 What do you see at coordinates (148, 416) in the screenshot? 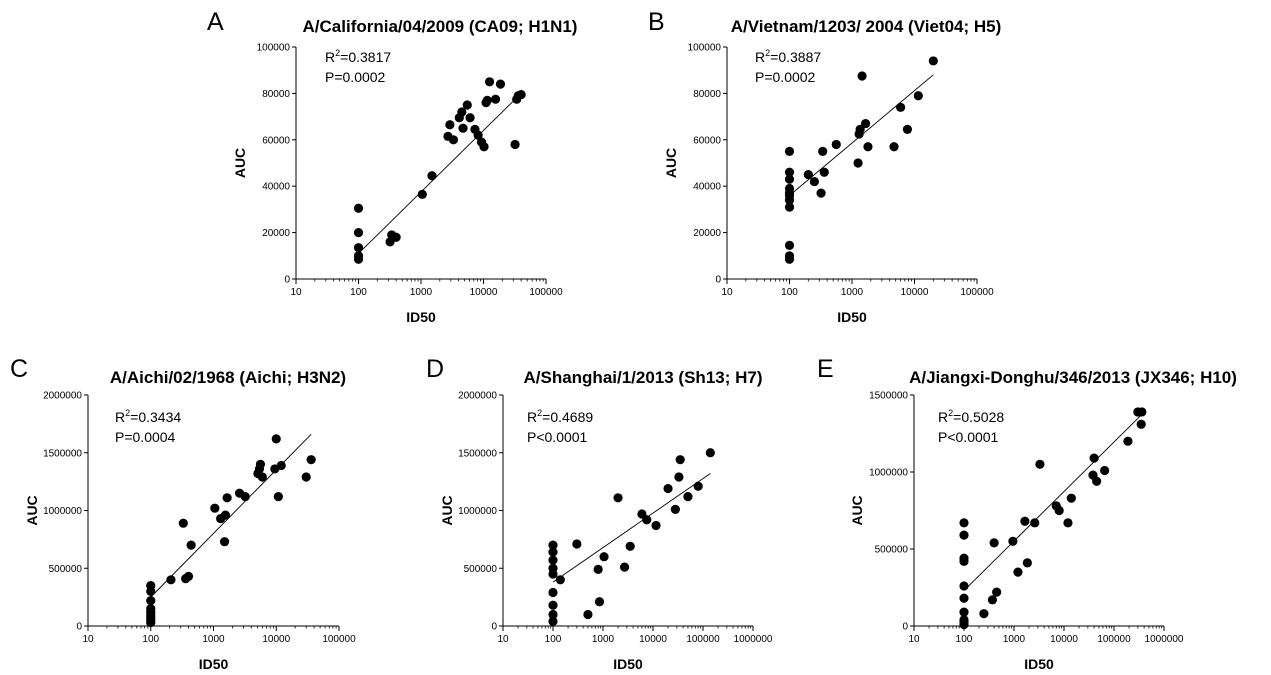
I see `r-squared-annotation: R2=0.3434` at bounding box center [148, 416].